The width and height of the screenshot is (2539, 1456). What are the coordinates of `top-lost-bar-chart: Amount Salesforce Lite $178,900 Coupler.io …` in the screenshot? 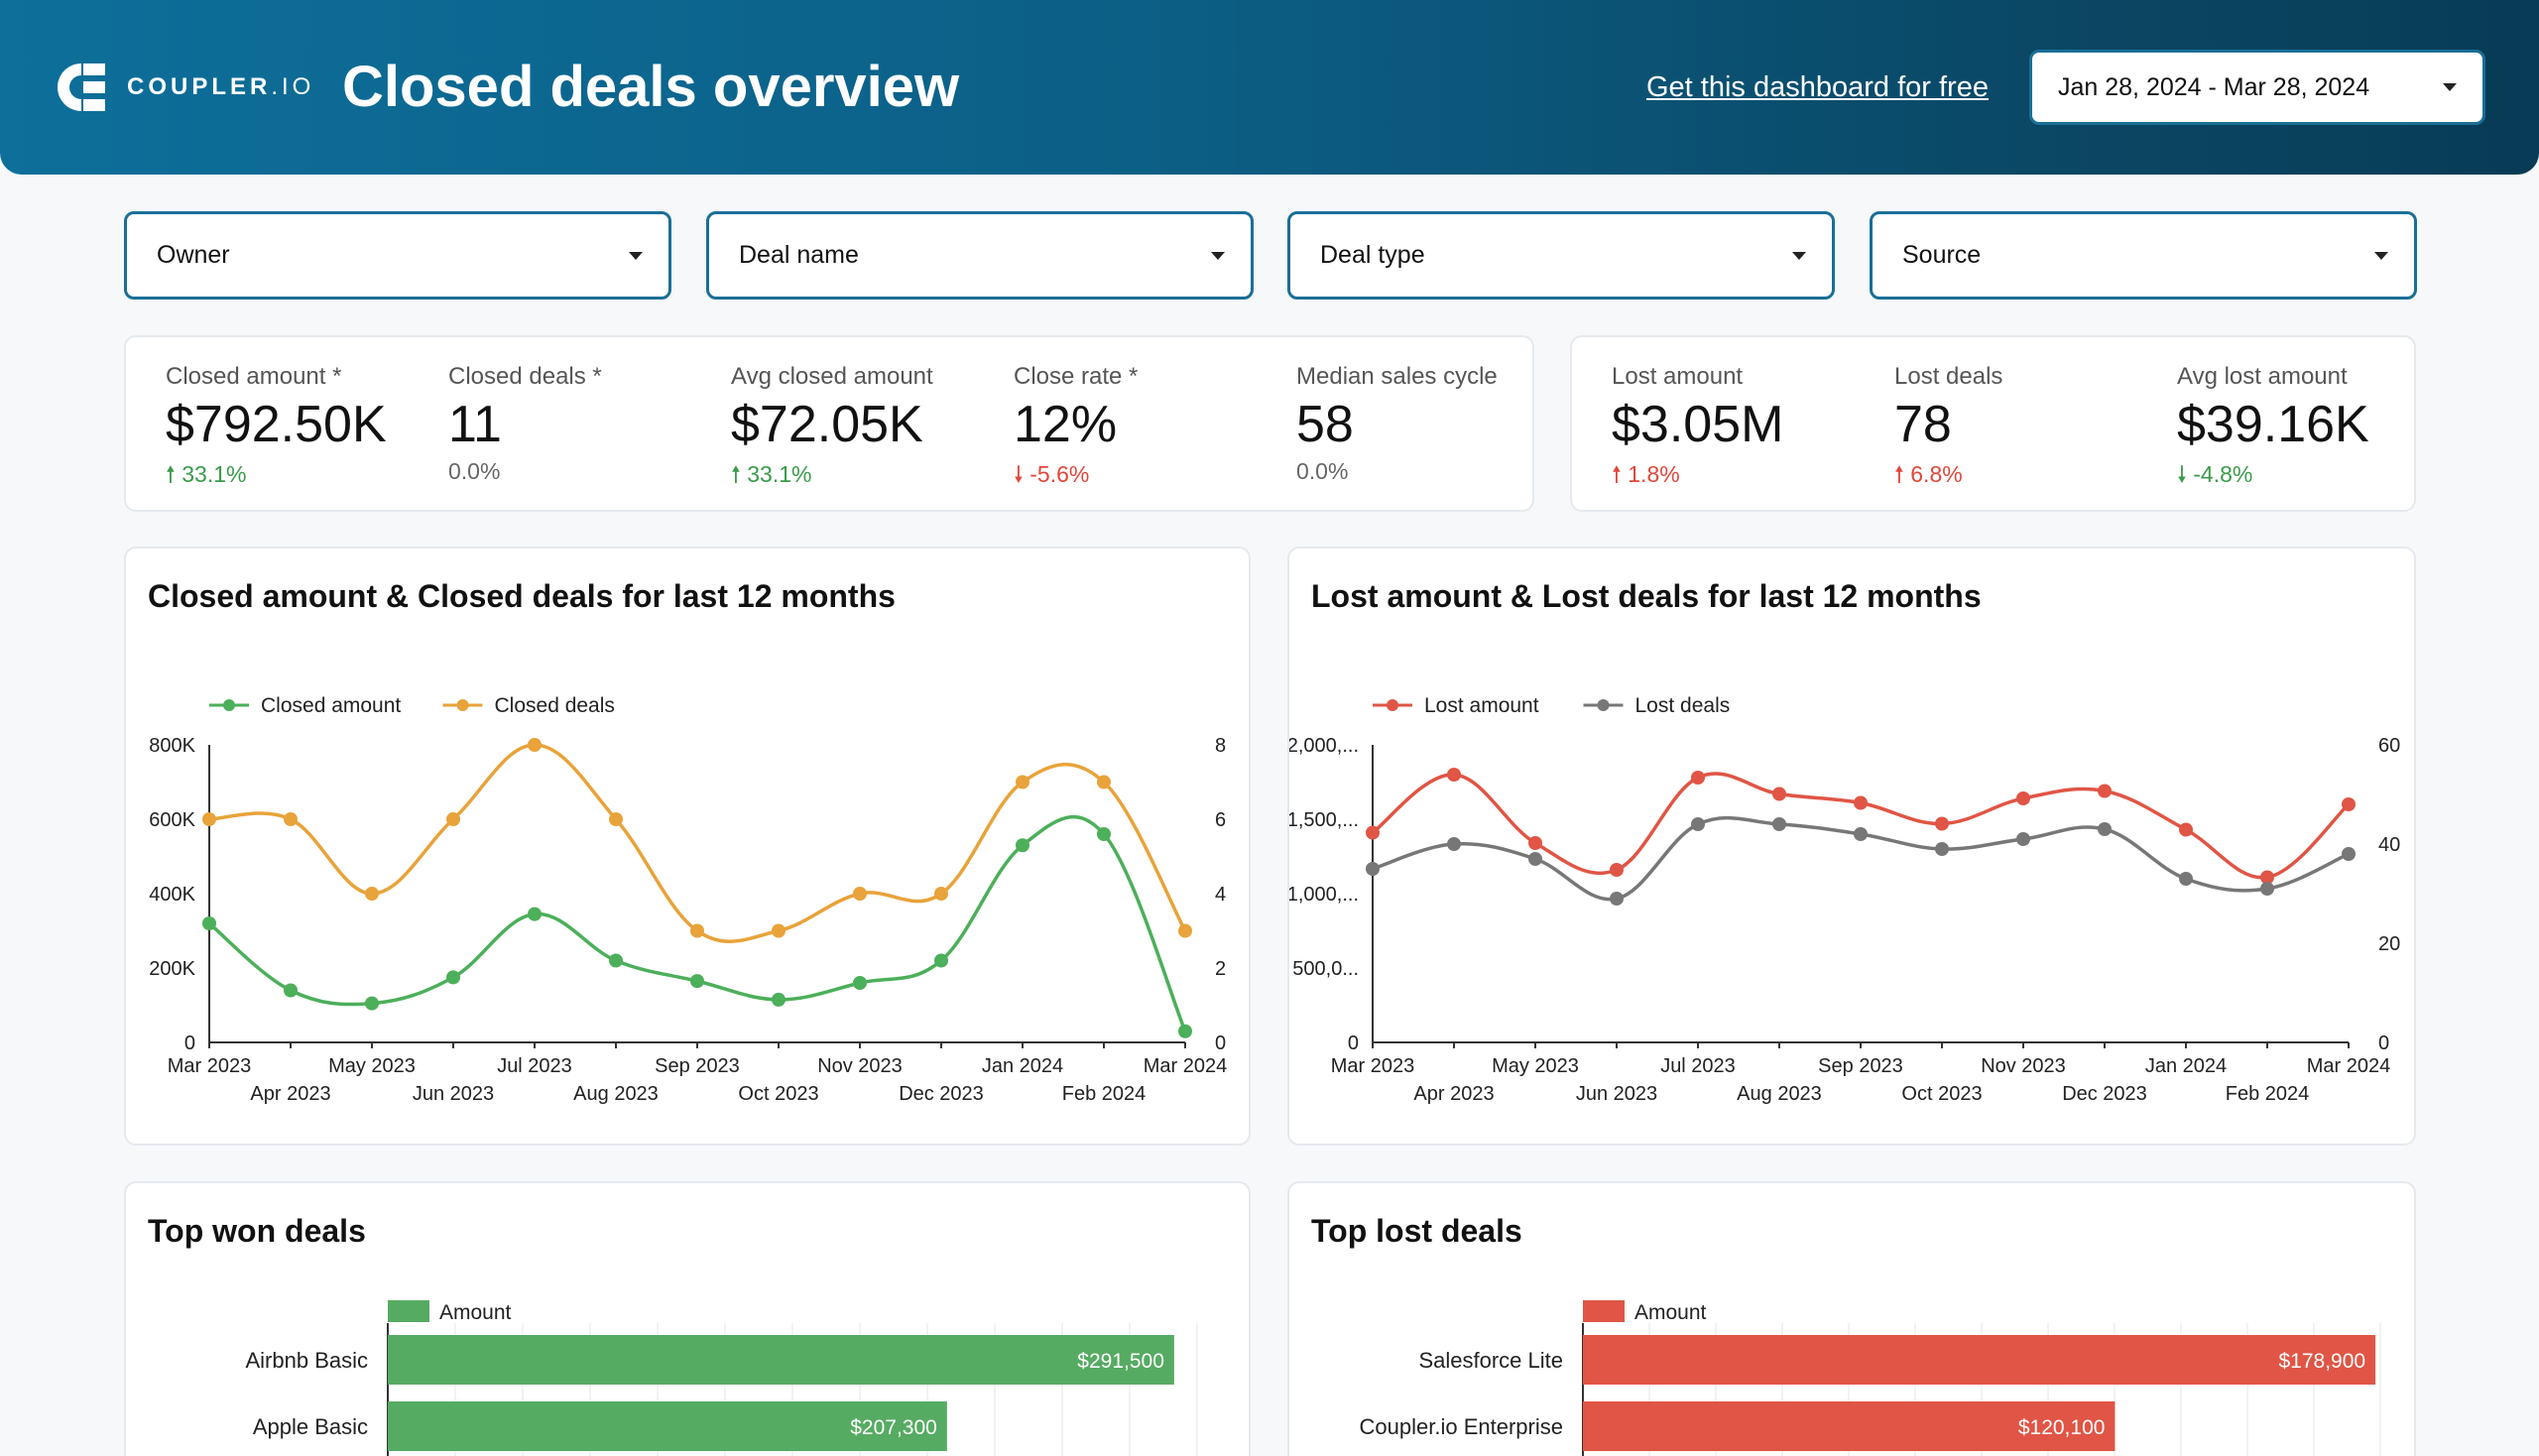 It's located at (1871, 1378).